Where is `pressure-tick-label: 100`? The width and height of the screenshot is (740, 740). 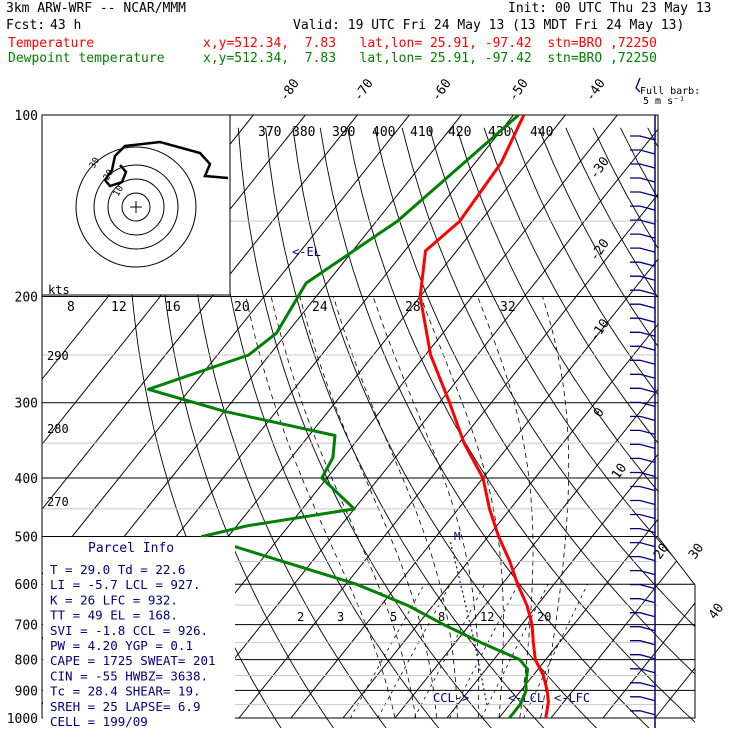 pressure-tick-label: 100 is located at coordinates (26, 116).